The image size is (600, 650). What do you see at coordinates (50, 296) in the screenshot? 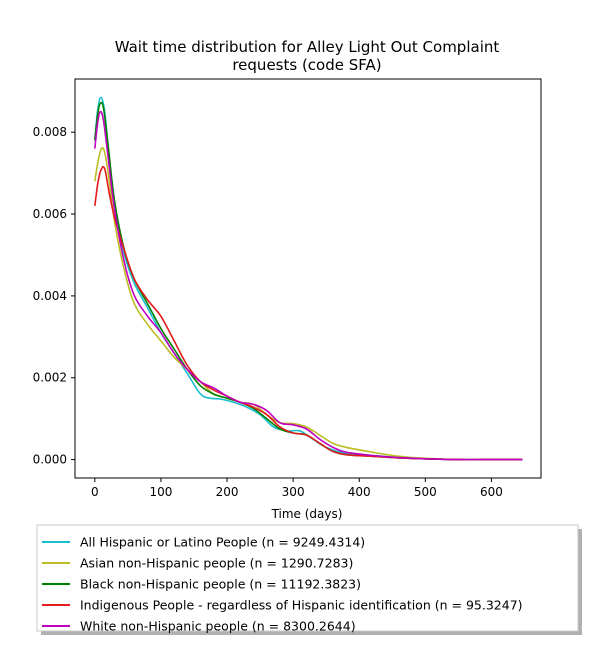
I see `y-tick-label: 0.004` at bounding box center [50, 296].